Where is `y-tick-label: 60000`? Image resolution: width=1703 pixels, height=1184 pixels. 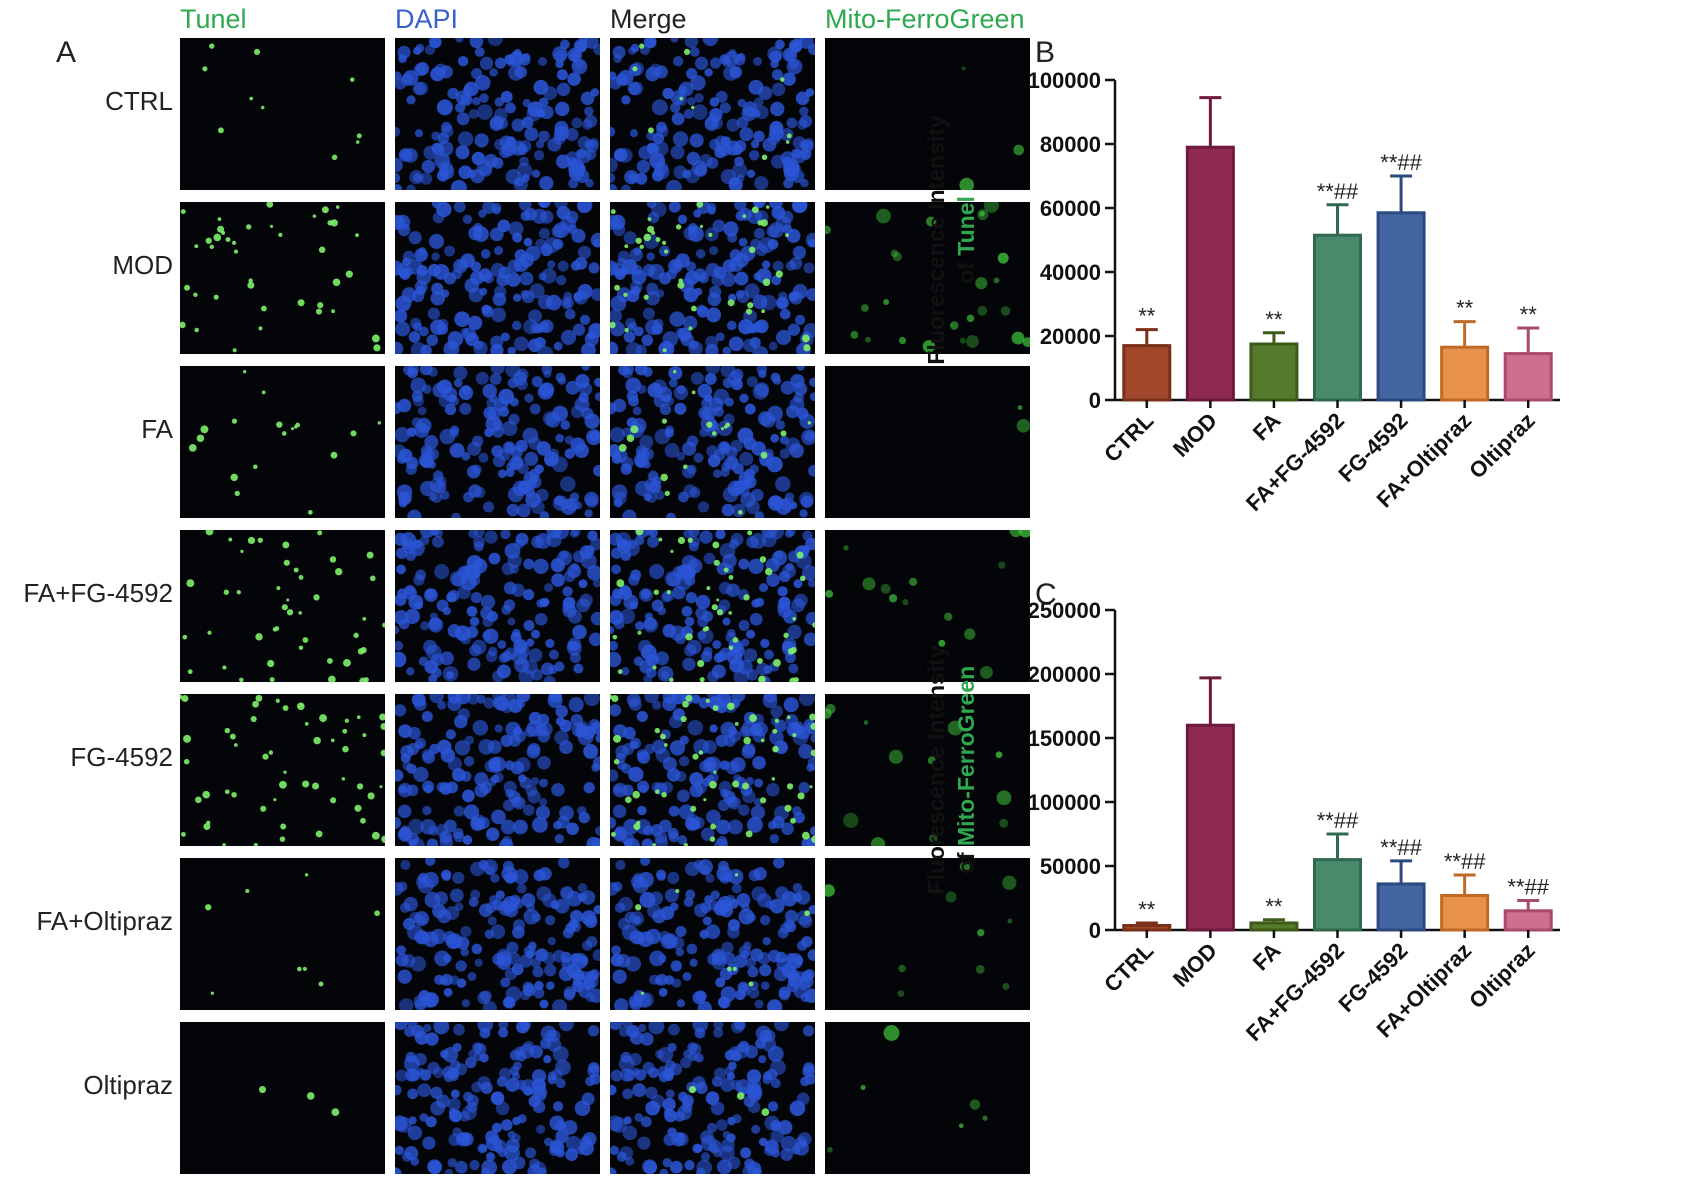 y-tick-label: 60000 is located at coordinates (1070, 208).